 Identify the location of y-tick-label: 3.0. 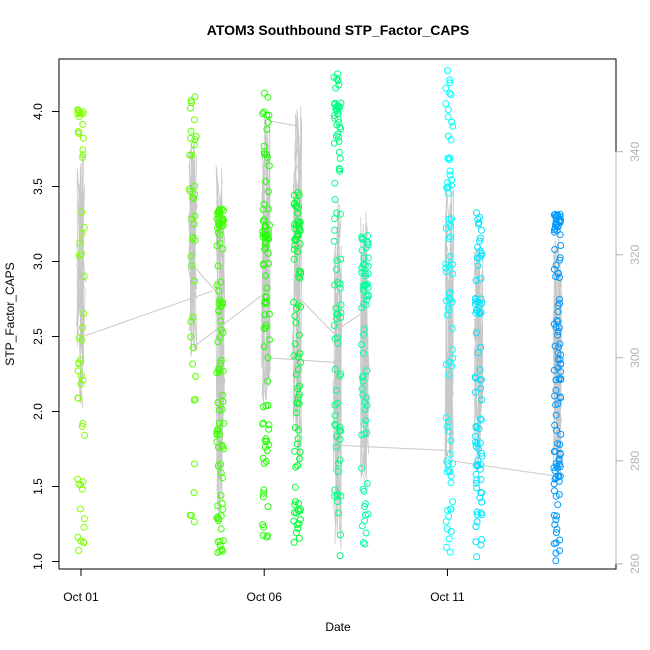
(38, 261).